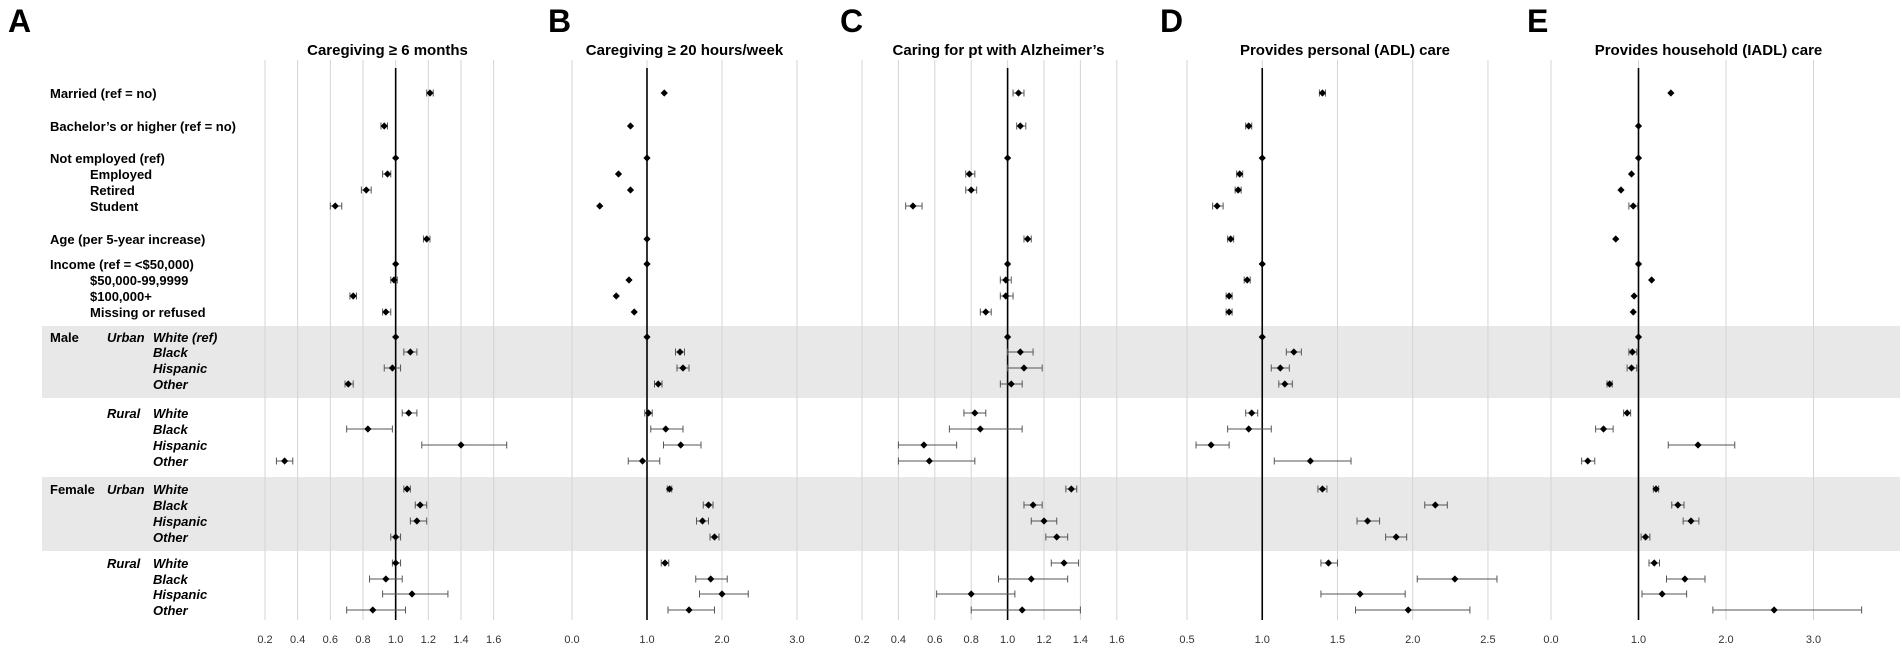 The width and height of the screenshot is (1902, 668). What do you see at coordinates (122, 264) in the screenshot?
I see `row-label-7-main: Income (ref = <$50,000)` at bounding box center [122, 264].